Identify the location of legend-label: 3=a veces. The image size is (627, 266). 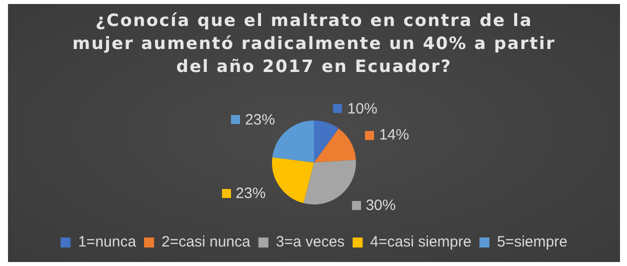
(310, 242).